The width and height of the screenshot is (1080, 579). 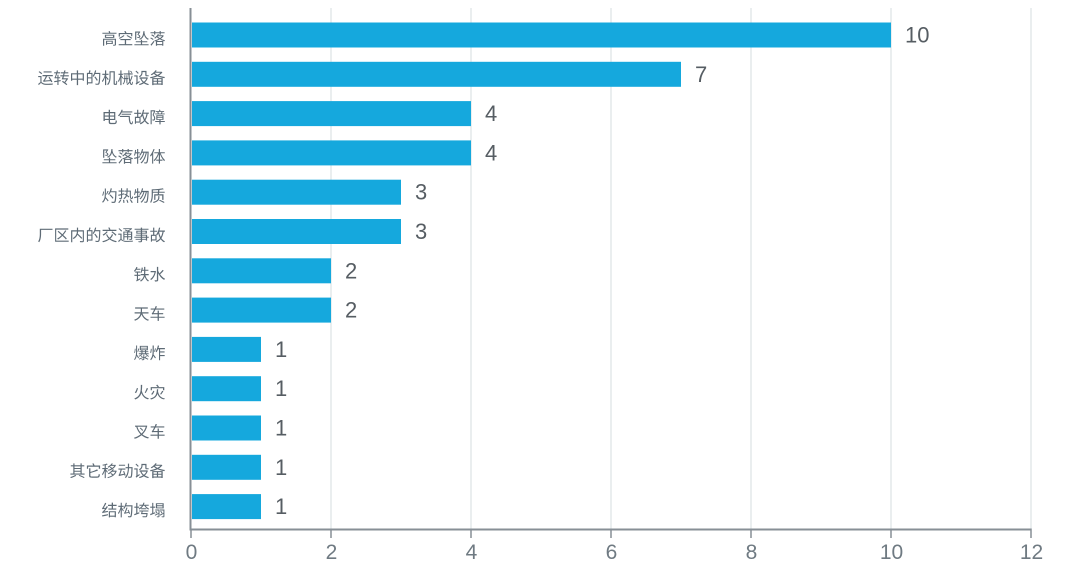 What do you see at coordinates (192, 552) in the screenshot?
I see `svg-text: 0` at bounding box center [192, 552].